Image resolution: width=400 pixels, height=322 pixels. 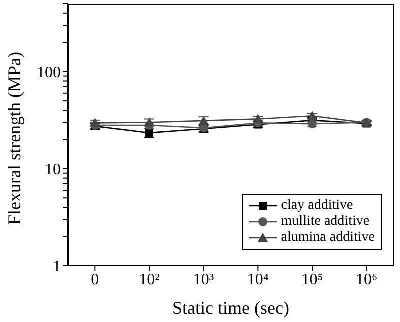 I want to click on x-tick-label: 10³, so click(x=203, y=279).